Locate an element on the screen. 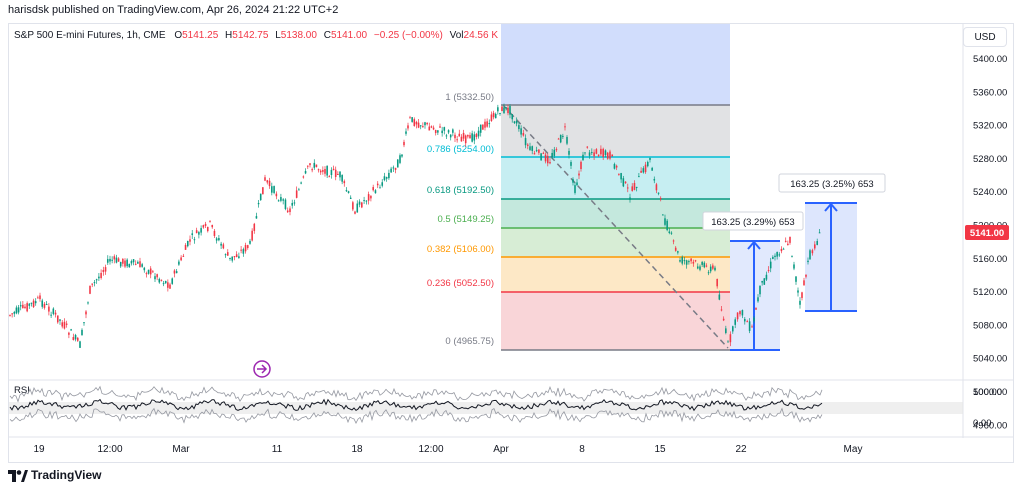 The width and height of the screenshot is (1024, 489). price-tick: 5280.00 is located at coordinates (990, 159).